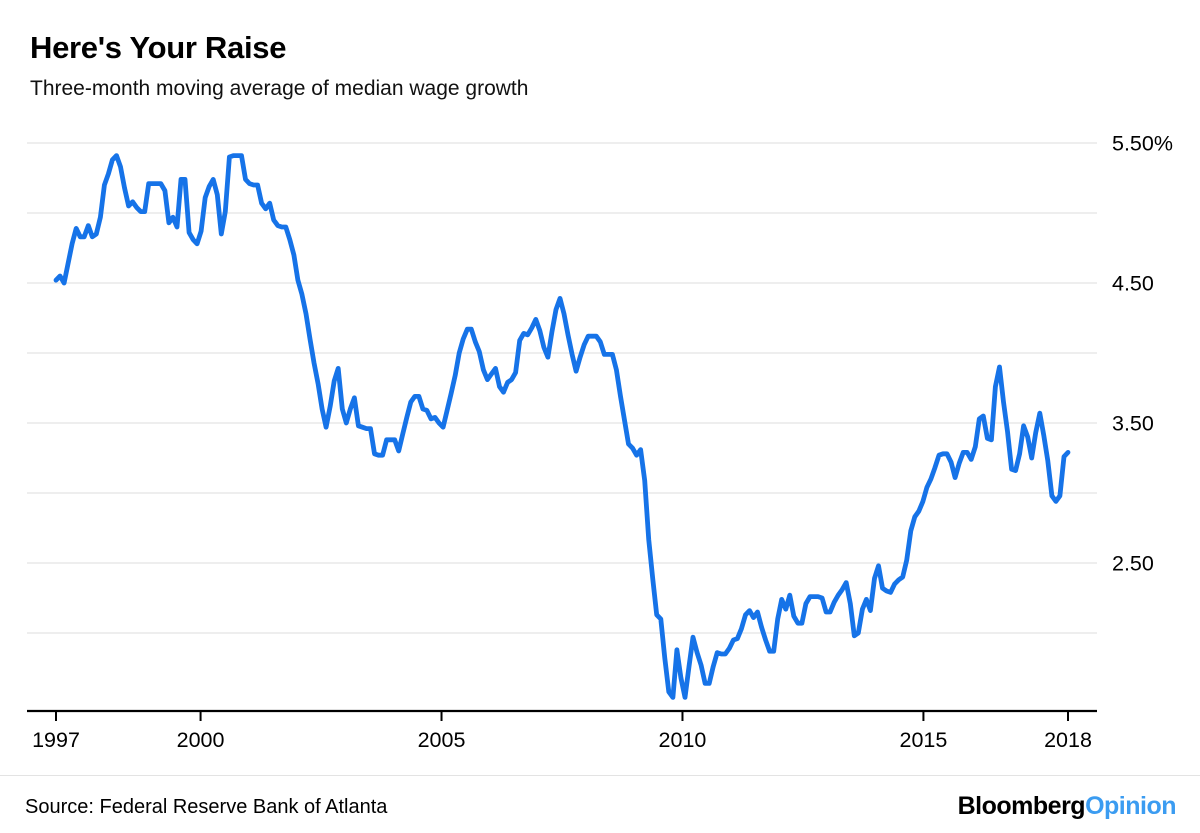 The image size is (1200, 833). Describe the element at coordinates (1130, 806) in the screenshot. I see `opinion-wordmark: Opinion` at that location.